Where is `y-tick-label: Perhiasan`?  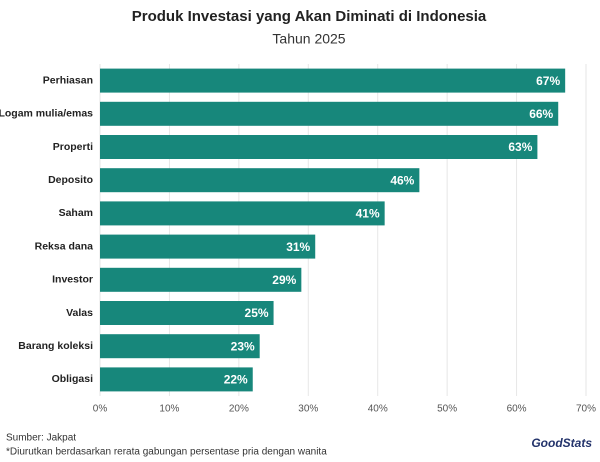 y-tick-label: Perhiasan is located at coordinates (68, 80).